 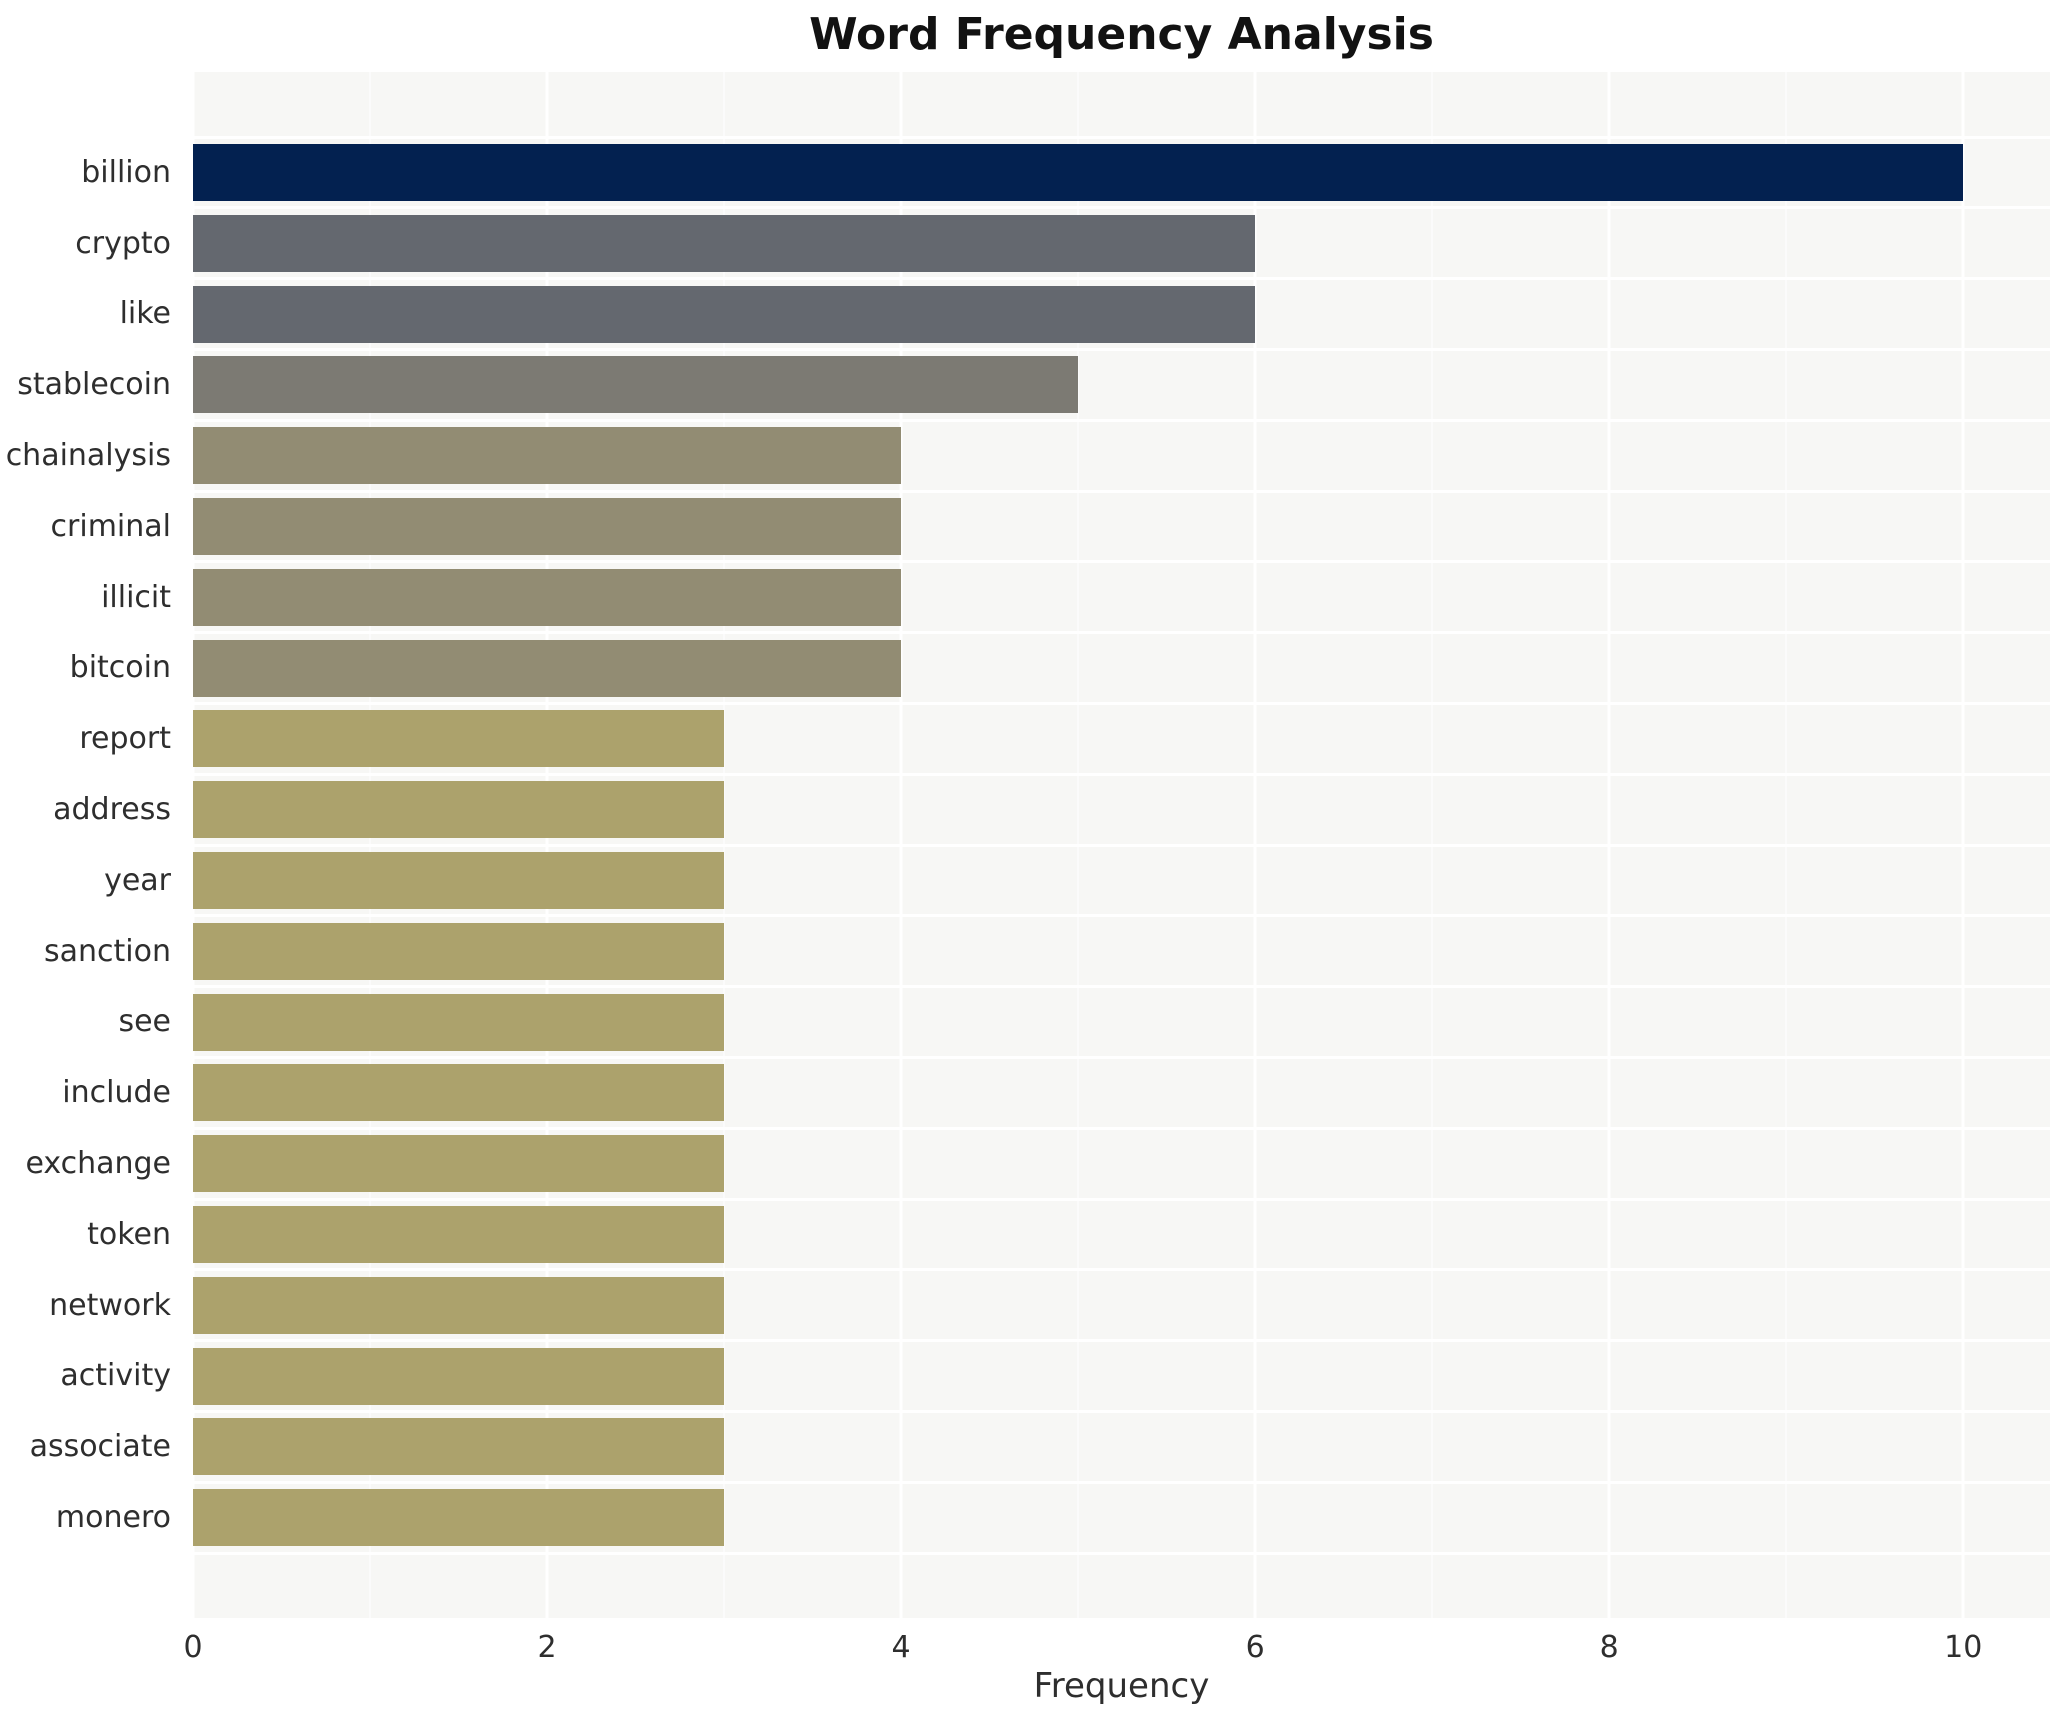 What do you see at coordinates (113, 1518) in the screenshot?
I see `y-tick-label-monero: monero` at bounding box center [113, 1518].